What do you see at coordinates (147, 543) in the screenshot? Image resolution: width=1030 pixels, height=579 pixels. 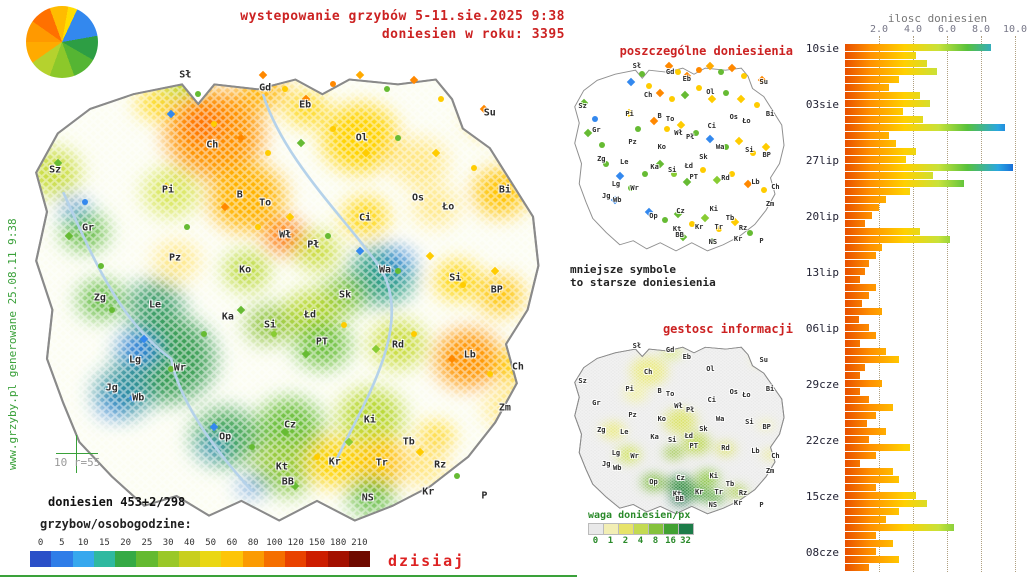 I see `legend-value: 25` at bounding box center [147, 543].